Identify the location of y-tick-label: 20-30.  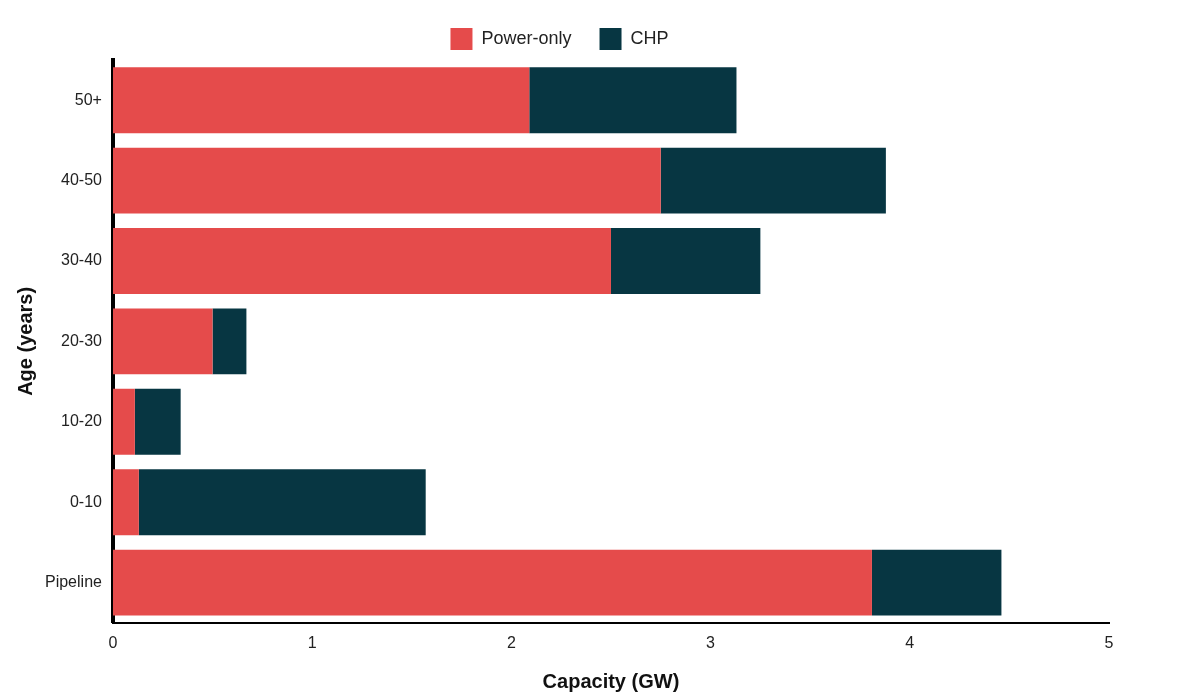
(82, 340).